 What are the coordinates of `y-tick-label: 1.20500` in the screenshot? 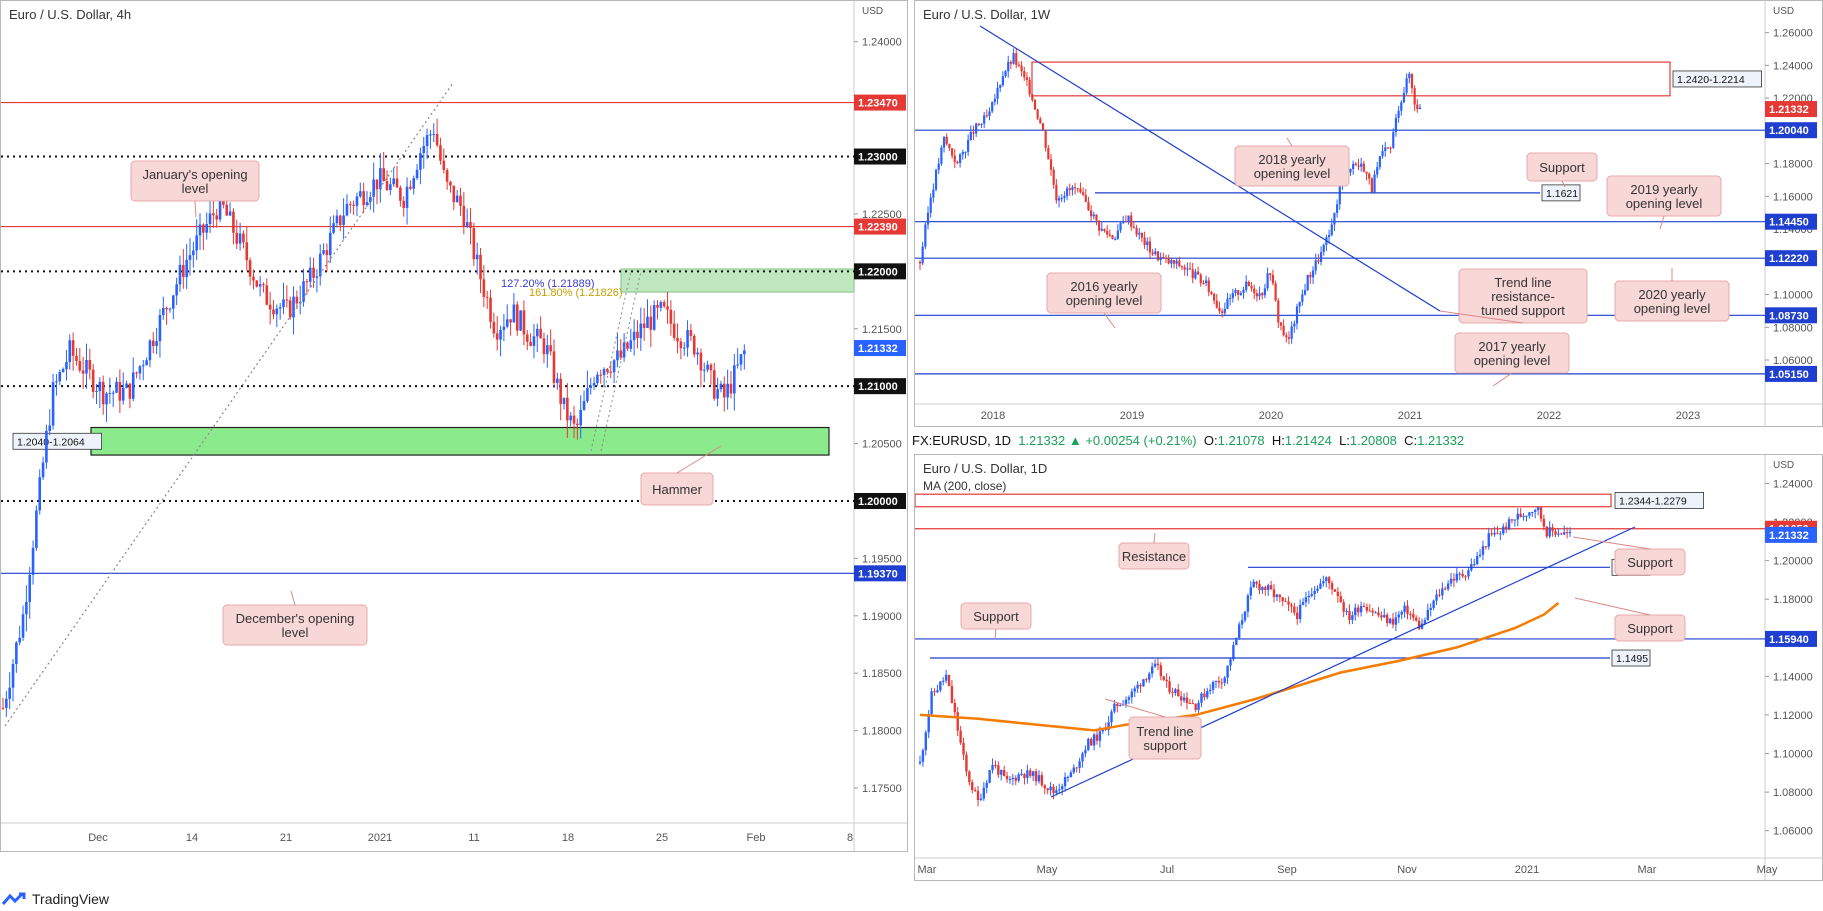 It's located at (882, 445).